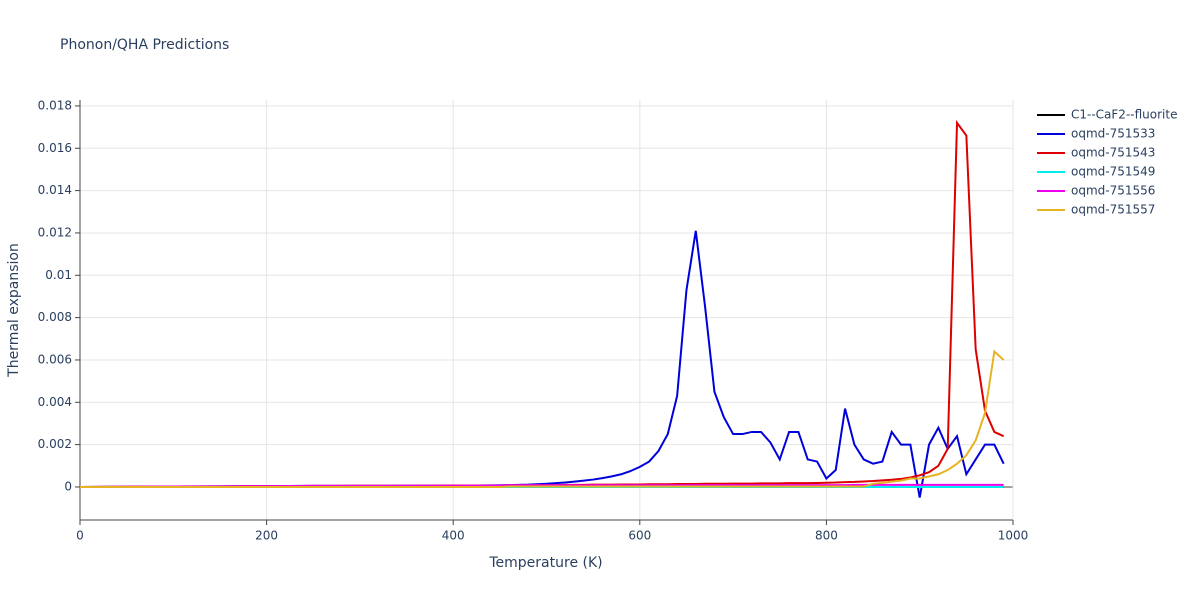 The image size is (1200, 604). I want to click on y-axis-label: Thermal expansion, so click(14, 310).